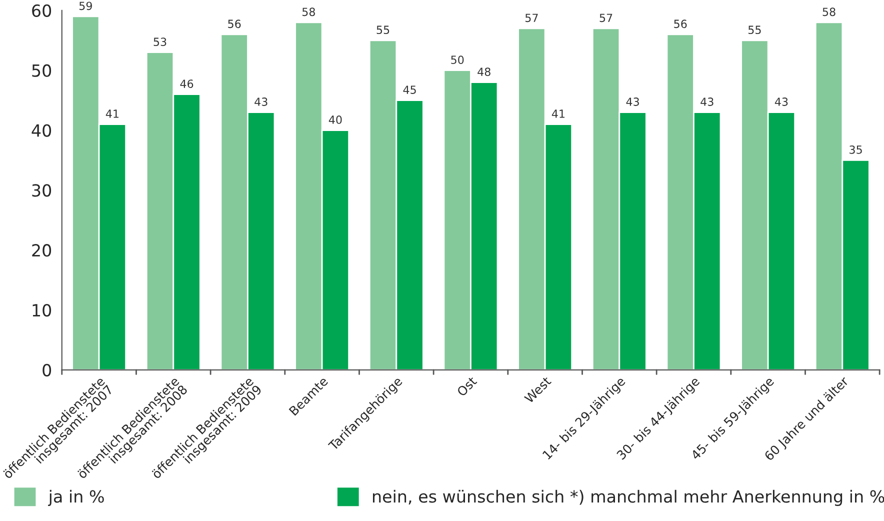  What do you see at coordinates (856, 149) in the screenshot?
I see `data-label: 35` at bounding box center [856, 149].